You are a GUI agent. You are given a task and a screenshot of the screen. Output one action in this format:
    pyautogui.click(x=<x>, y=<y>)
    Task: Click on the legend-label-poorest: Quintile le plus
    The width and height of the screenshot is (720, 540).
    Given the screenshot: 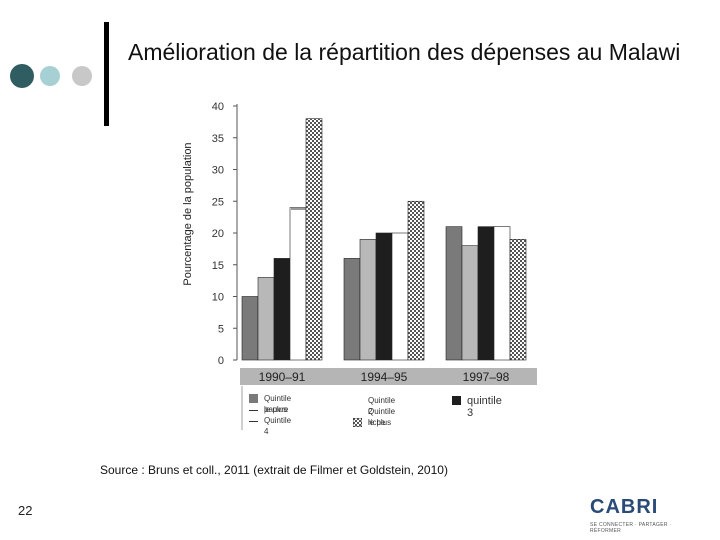 What is the action you would take?
    pyautogui.click(x=278, y=404)
    